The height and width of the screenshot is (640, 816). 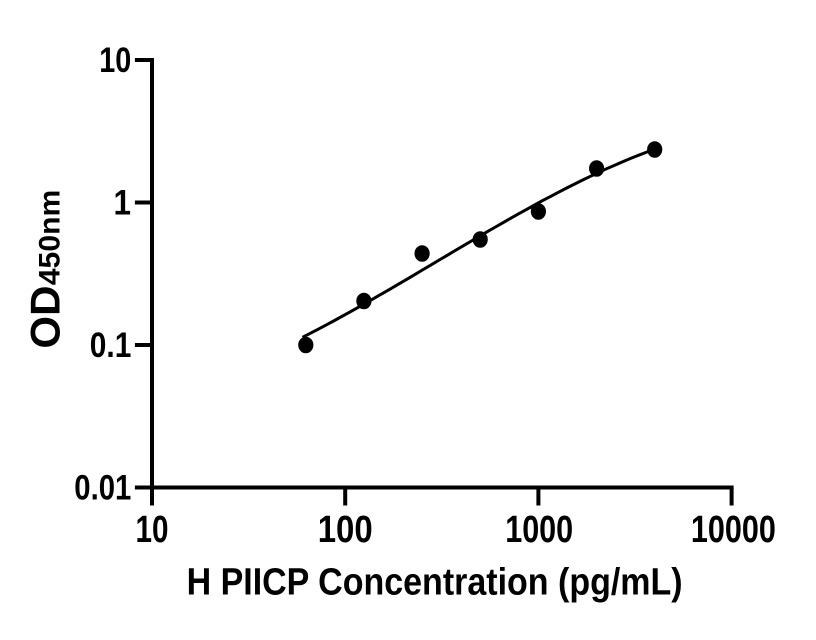 What do you see at coordinates (102, 488) in the screenshot?
I see `svg-text: 0.01` at bounding box center [102, 488].